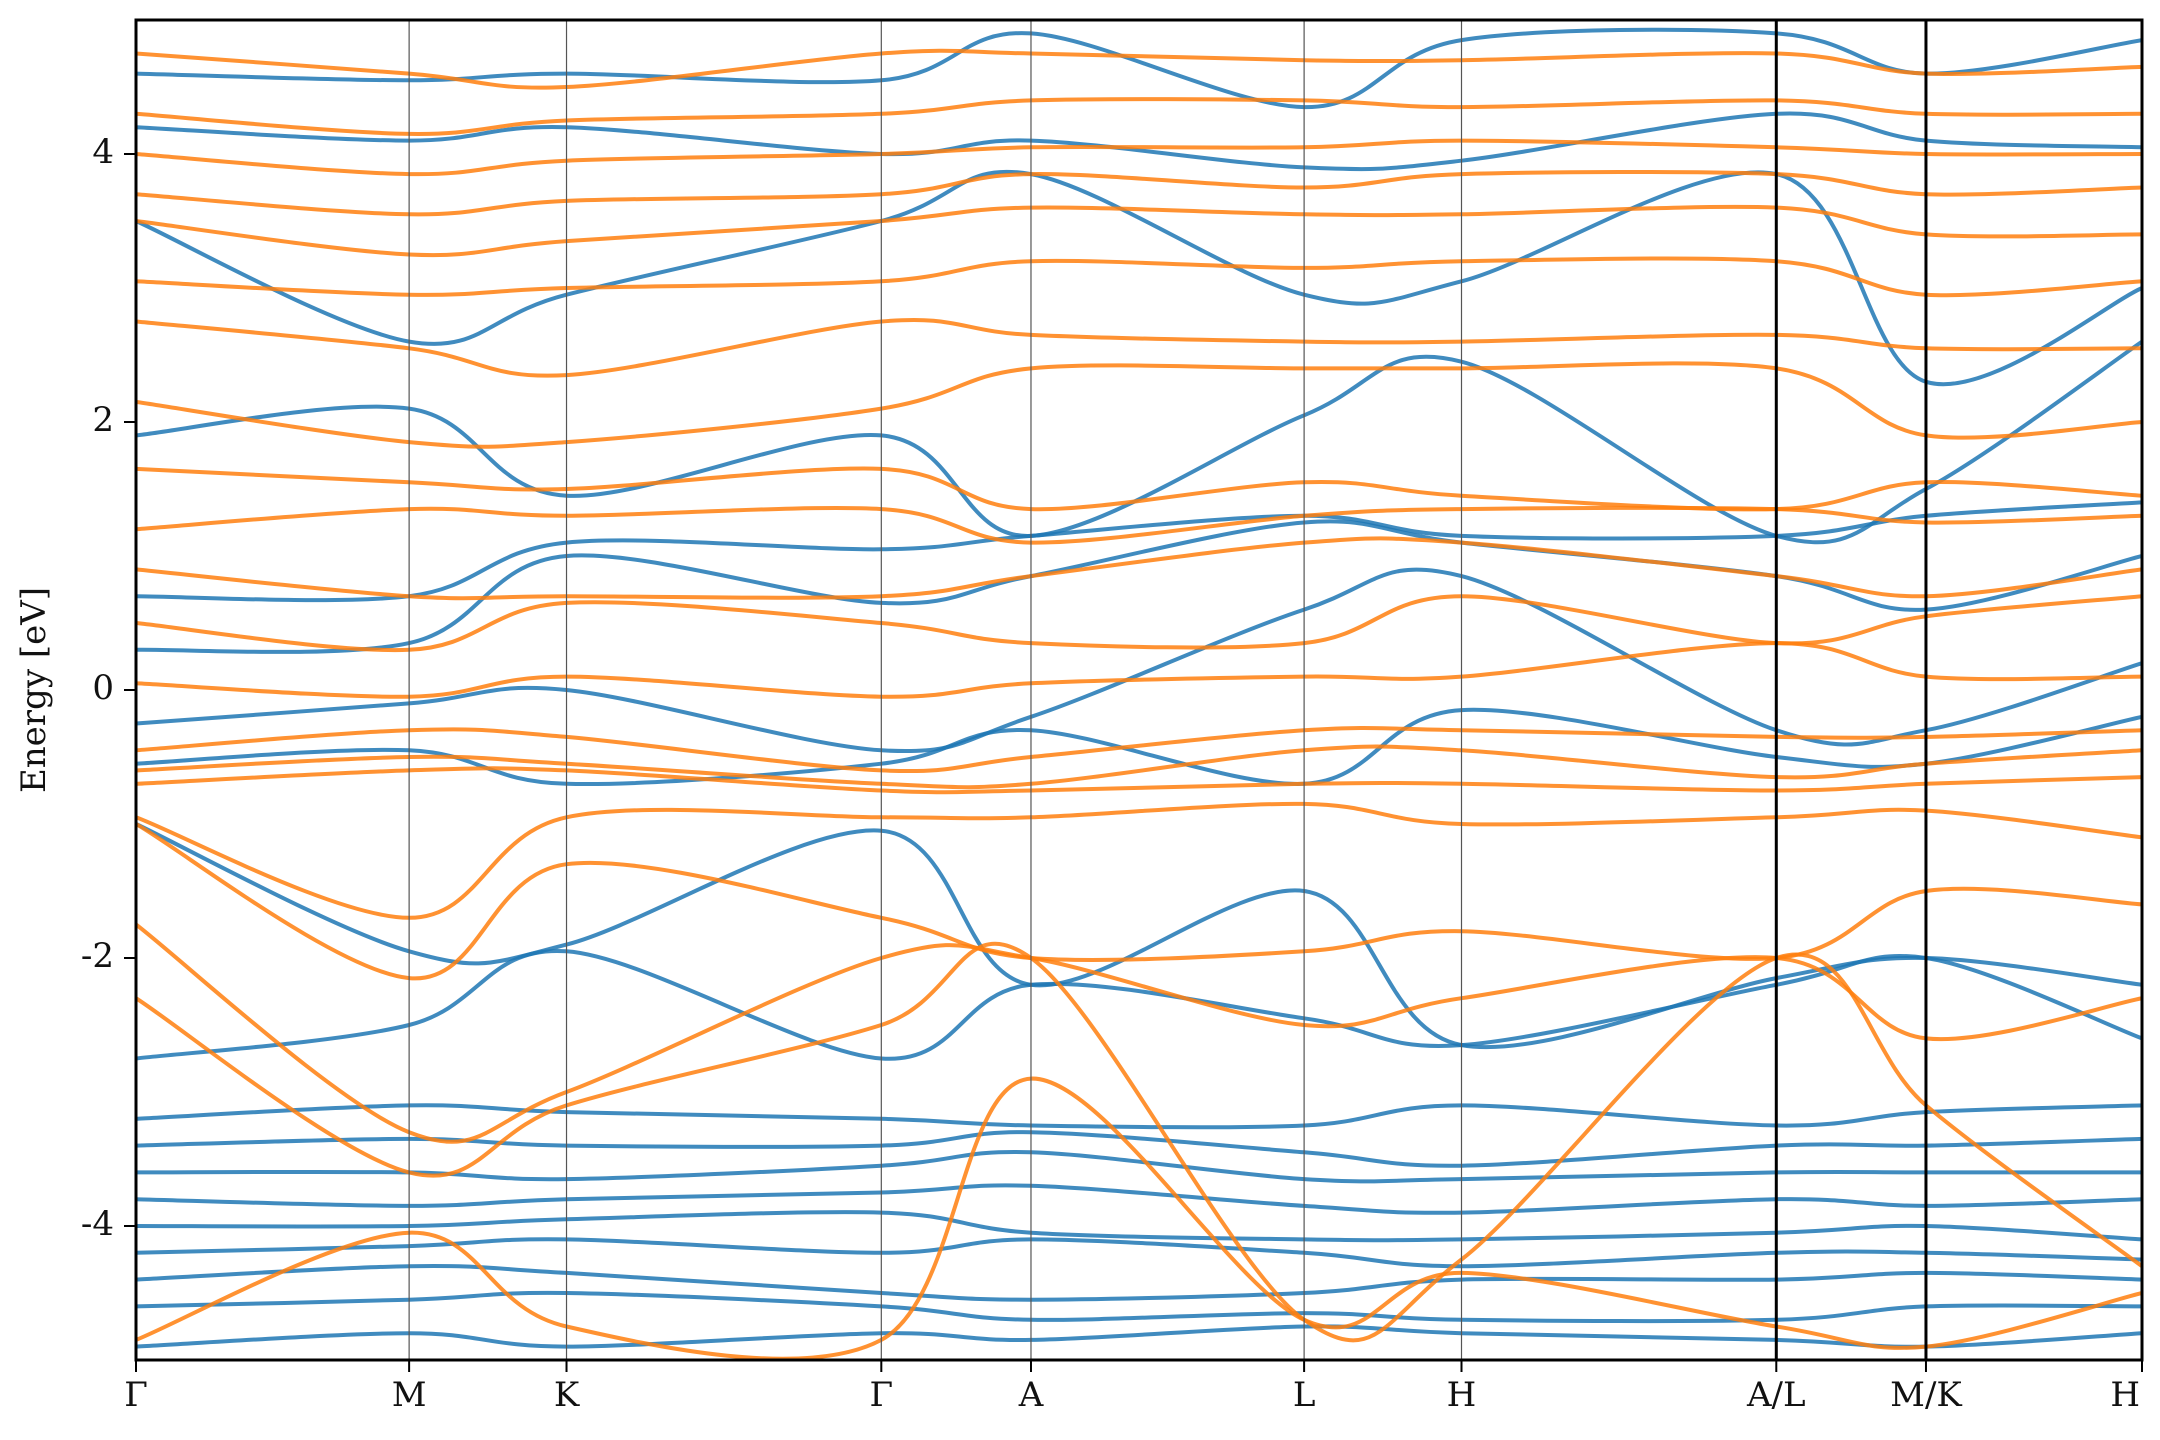 Image resolution: width=2160 pixels, height=1440 pixels. What do you see at coordinates (34, 690) in the screenshot?
I see `y-axis-label: Energy [eV]` at bounding box center [34, 690].